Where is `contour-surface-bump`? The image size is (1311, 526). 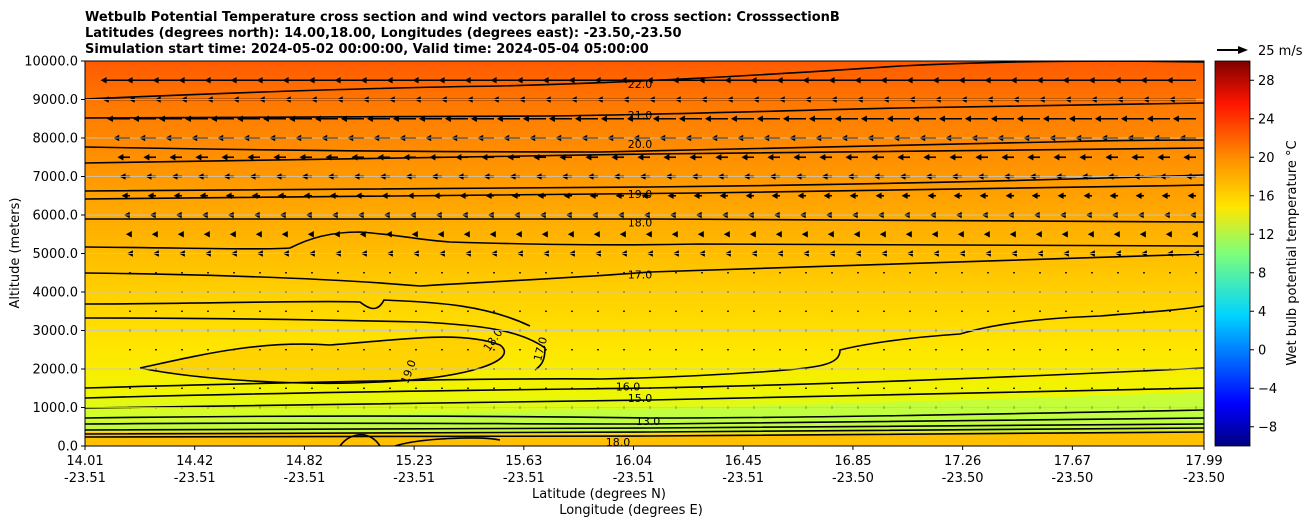
contour-surface-bump is located at coordinates (360, 439).